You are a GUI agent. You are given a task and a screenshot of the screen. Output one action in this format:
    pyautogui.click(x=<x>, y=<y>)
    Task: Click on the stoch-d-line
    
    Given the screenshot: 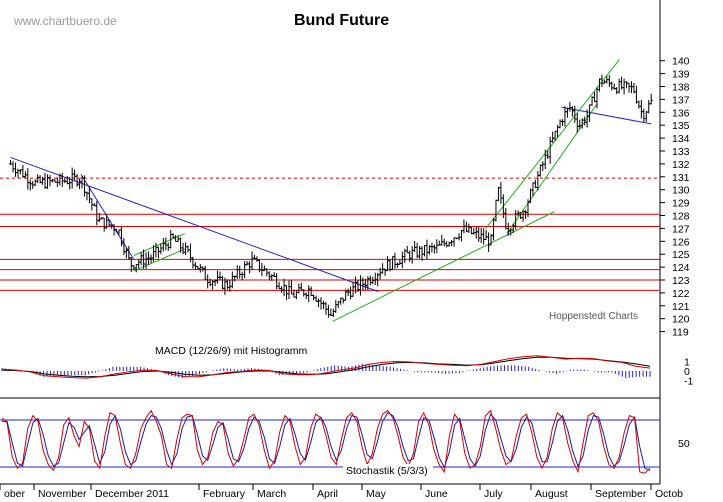 What is the action you would take?
    pyautogui.click(x=326, y=441)
    